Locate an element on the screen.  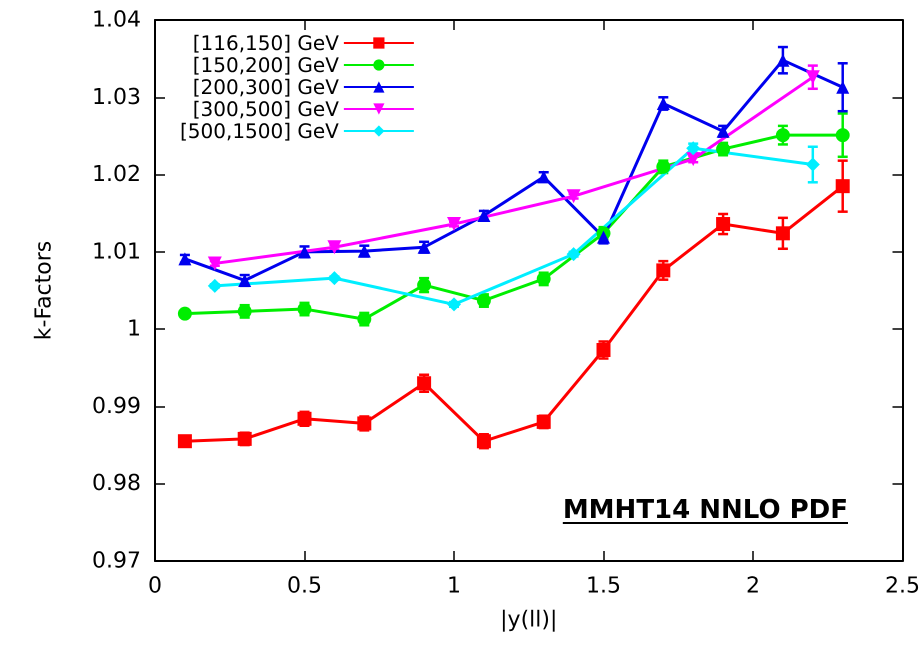
y-tick-label: 0.99 is located at coordinates (116, 406).